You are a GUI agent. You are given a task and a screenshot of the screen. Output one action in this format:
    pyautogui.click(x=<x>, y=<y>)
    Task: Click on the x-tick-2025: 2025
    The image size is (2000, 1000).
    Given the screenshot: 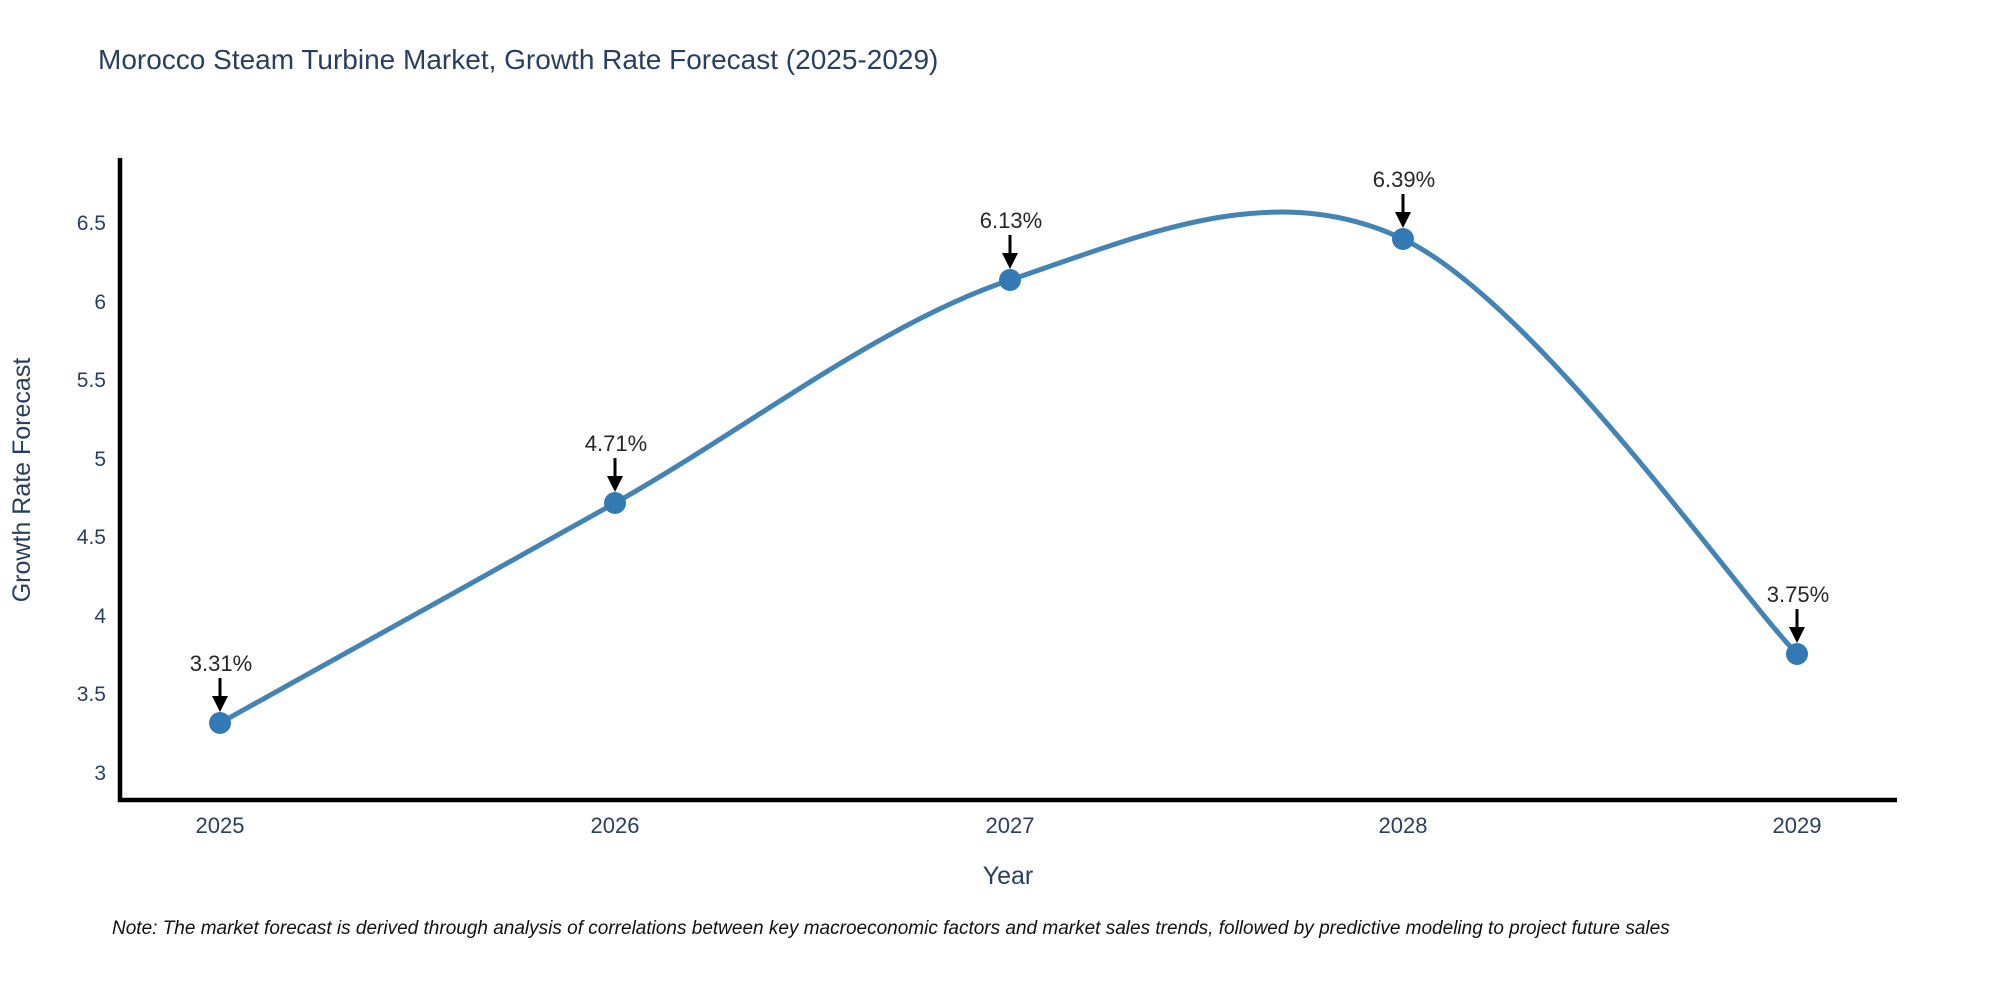 What is the action you would take?
    pyautogui.click(x=220, y=825)
    